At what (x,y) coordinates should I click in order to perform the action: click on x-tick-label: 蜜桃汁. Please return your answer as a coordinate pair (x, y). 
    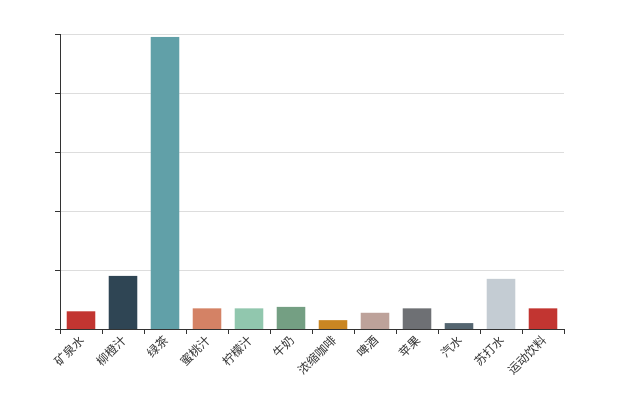
    Looking at the image, I should click on (195, 351).